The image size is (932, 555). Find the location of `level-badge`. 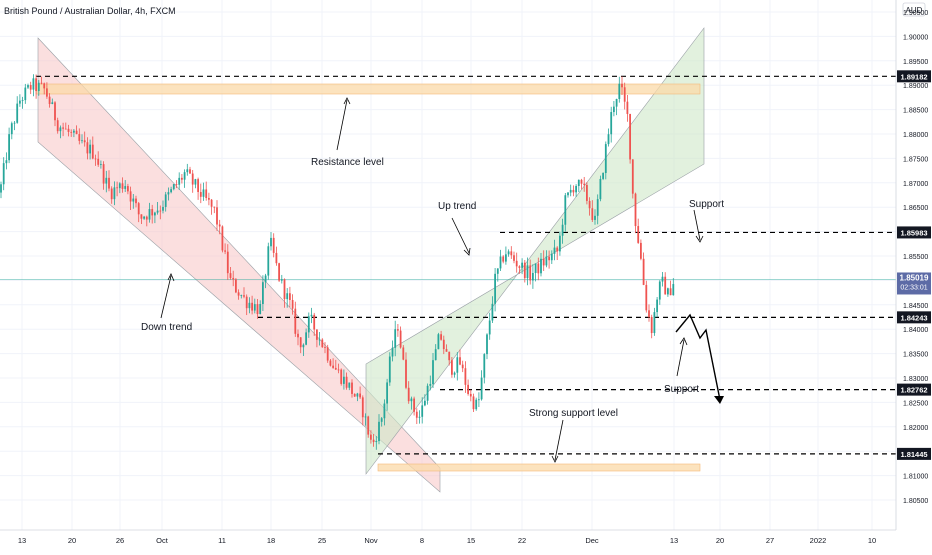

level-badge is located at coordinates (914, 317).